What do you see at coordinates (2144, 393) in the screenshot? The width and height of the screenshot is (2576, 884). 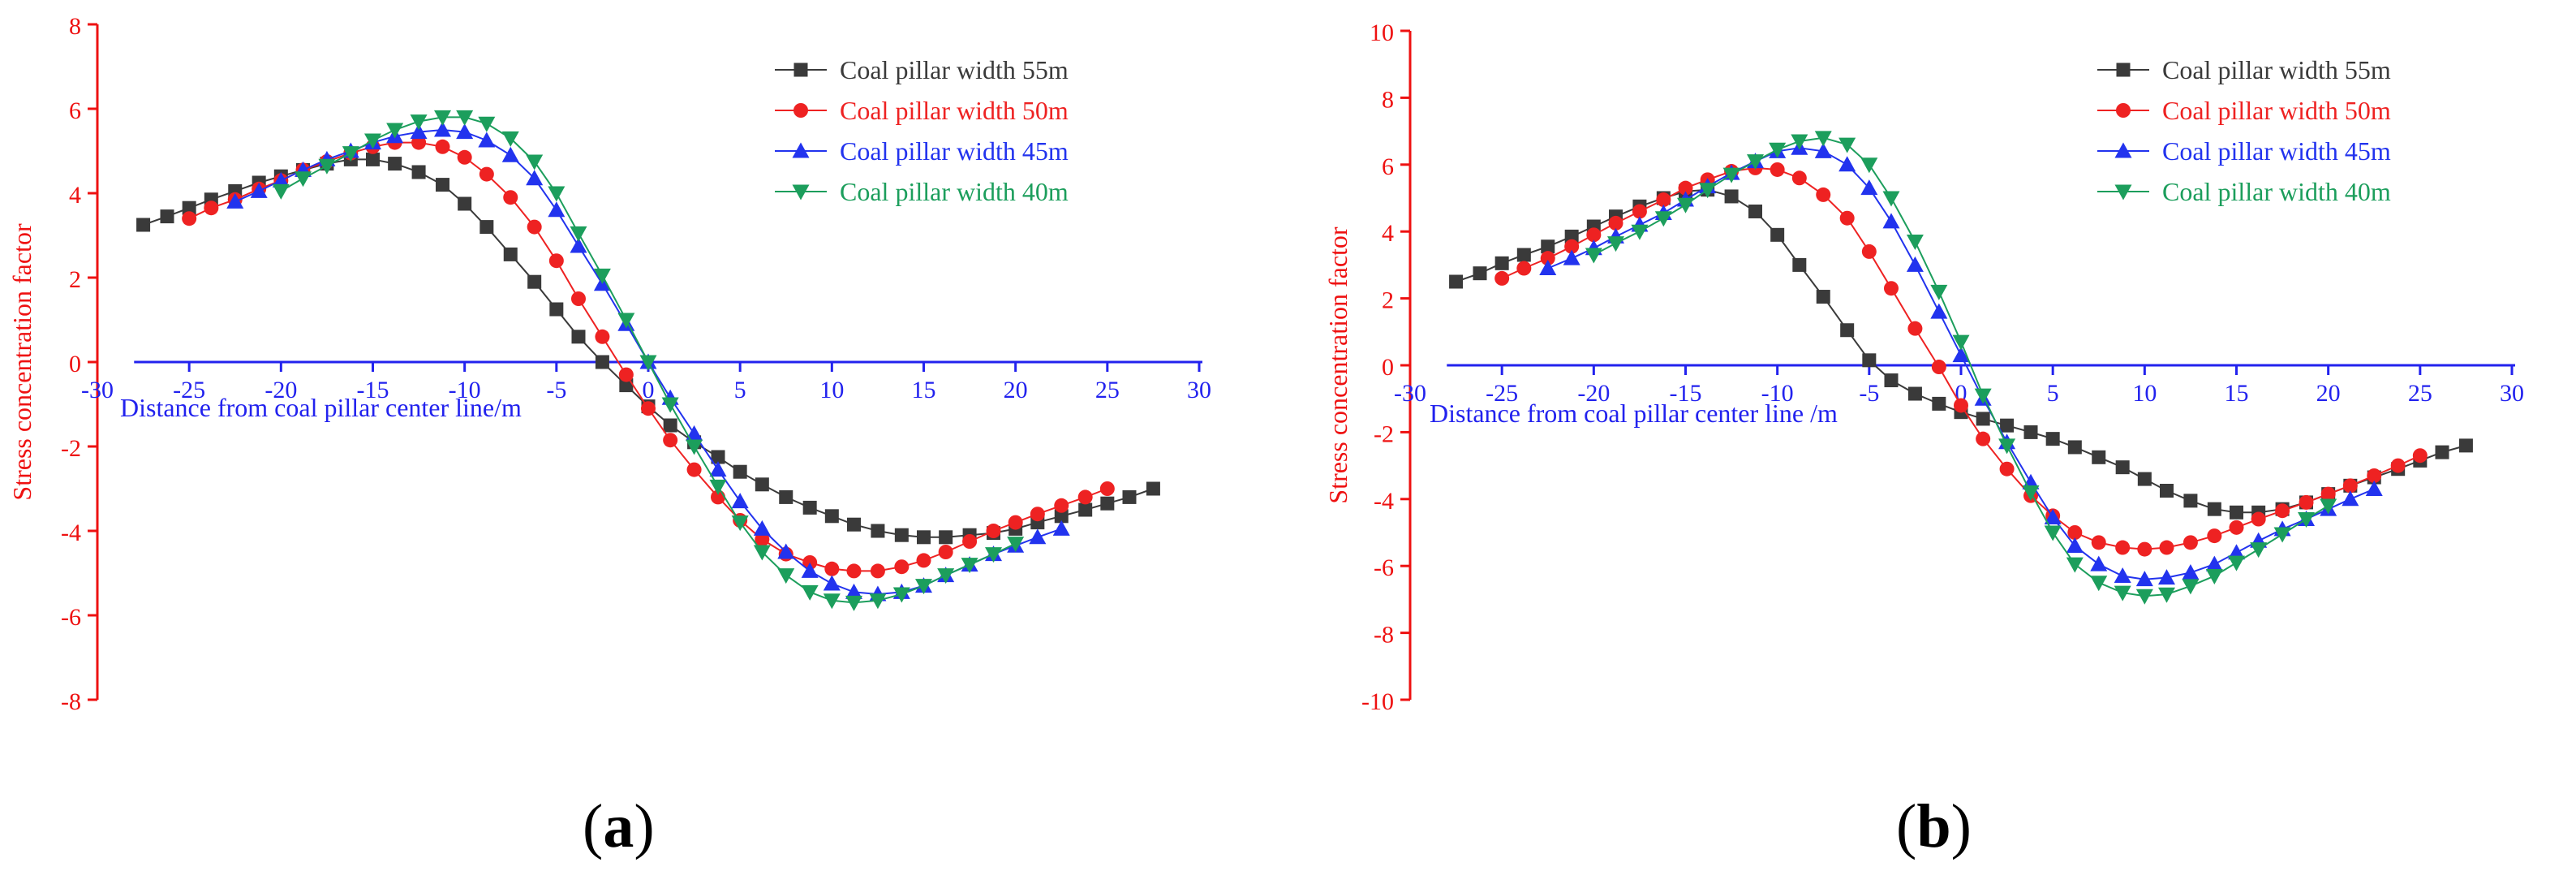 I see `chart-b-x-tick-label: 10` at bounding box center [2144, 393].